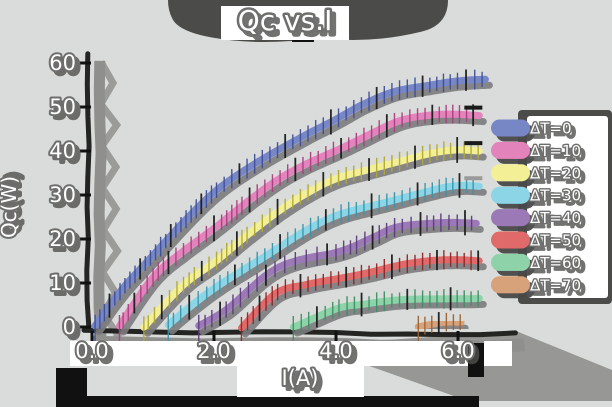 This screenshot has height=407, width=612. Describe the element at coordinates (555, 173) in the screenshot. I see `legend-label-delta-t-20: ΔT=20` at that location.